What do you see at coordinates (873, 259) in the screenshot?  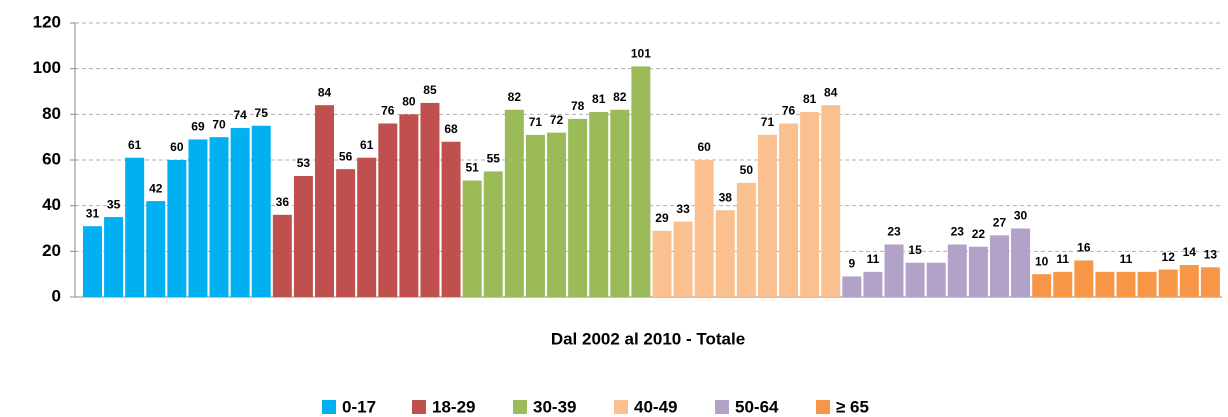 I see `value-label: 11` at bounding box center [873, 259].